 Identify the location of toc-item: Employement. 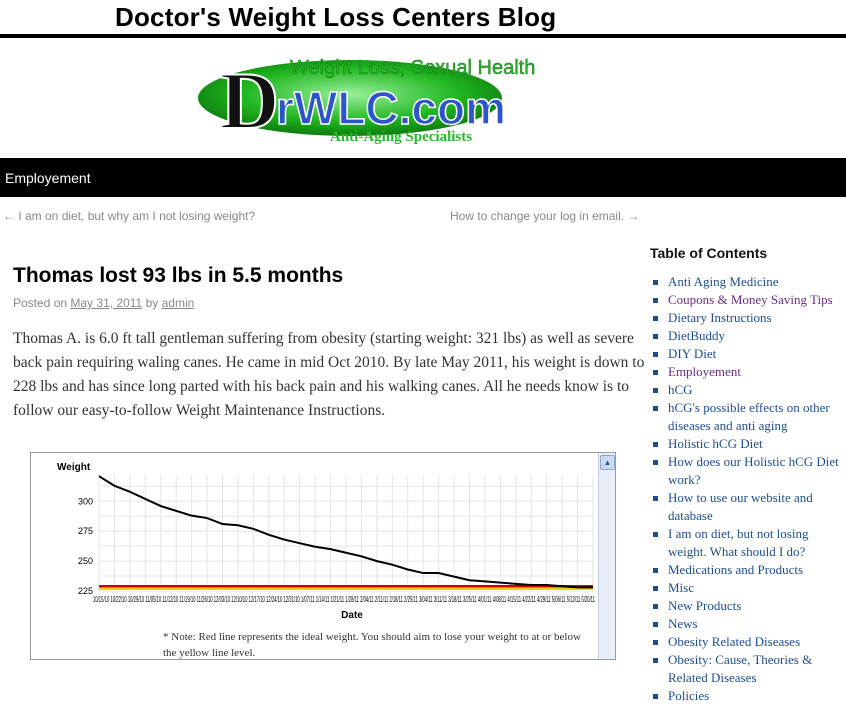
(748, 372).